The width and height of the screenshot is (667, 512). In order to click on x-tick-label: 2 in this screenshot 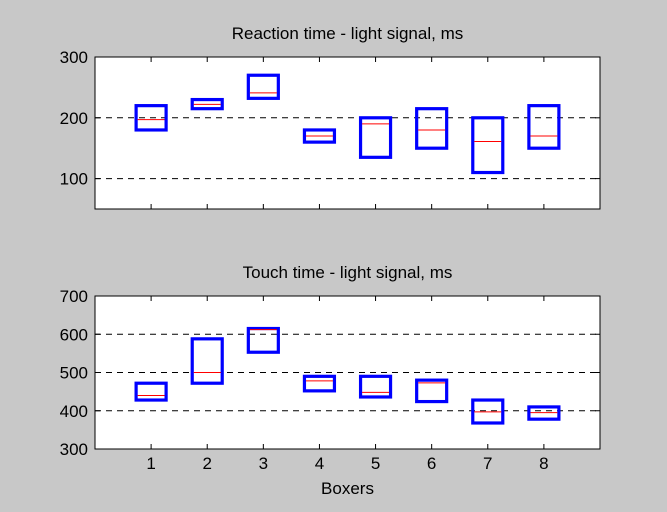, I will do `click(206, 463)`.